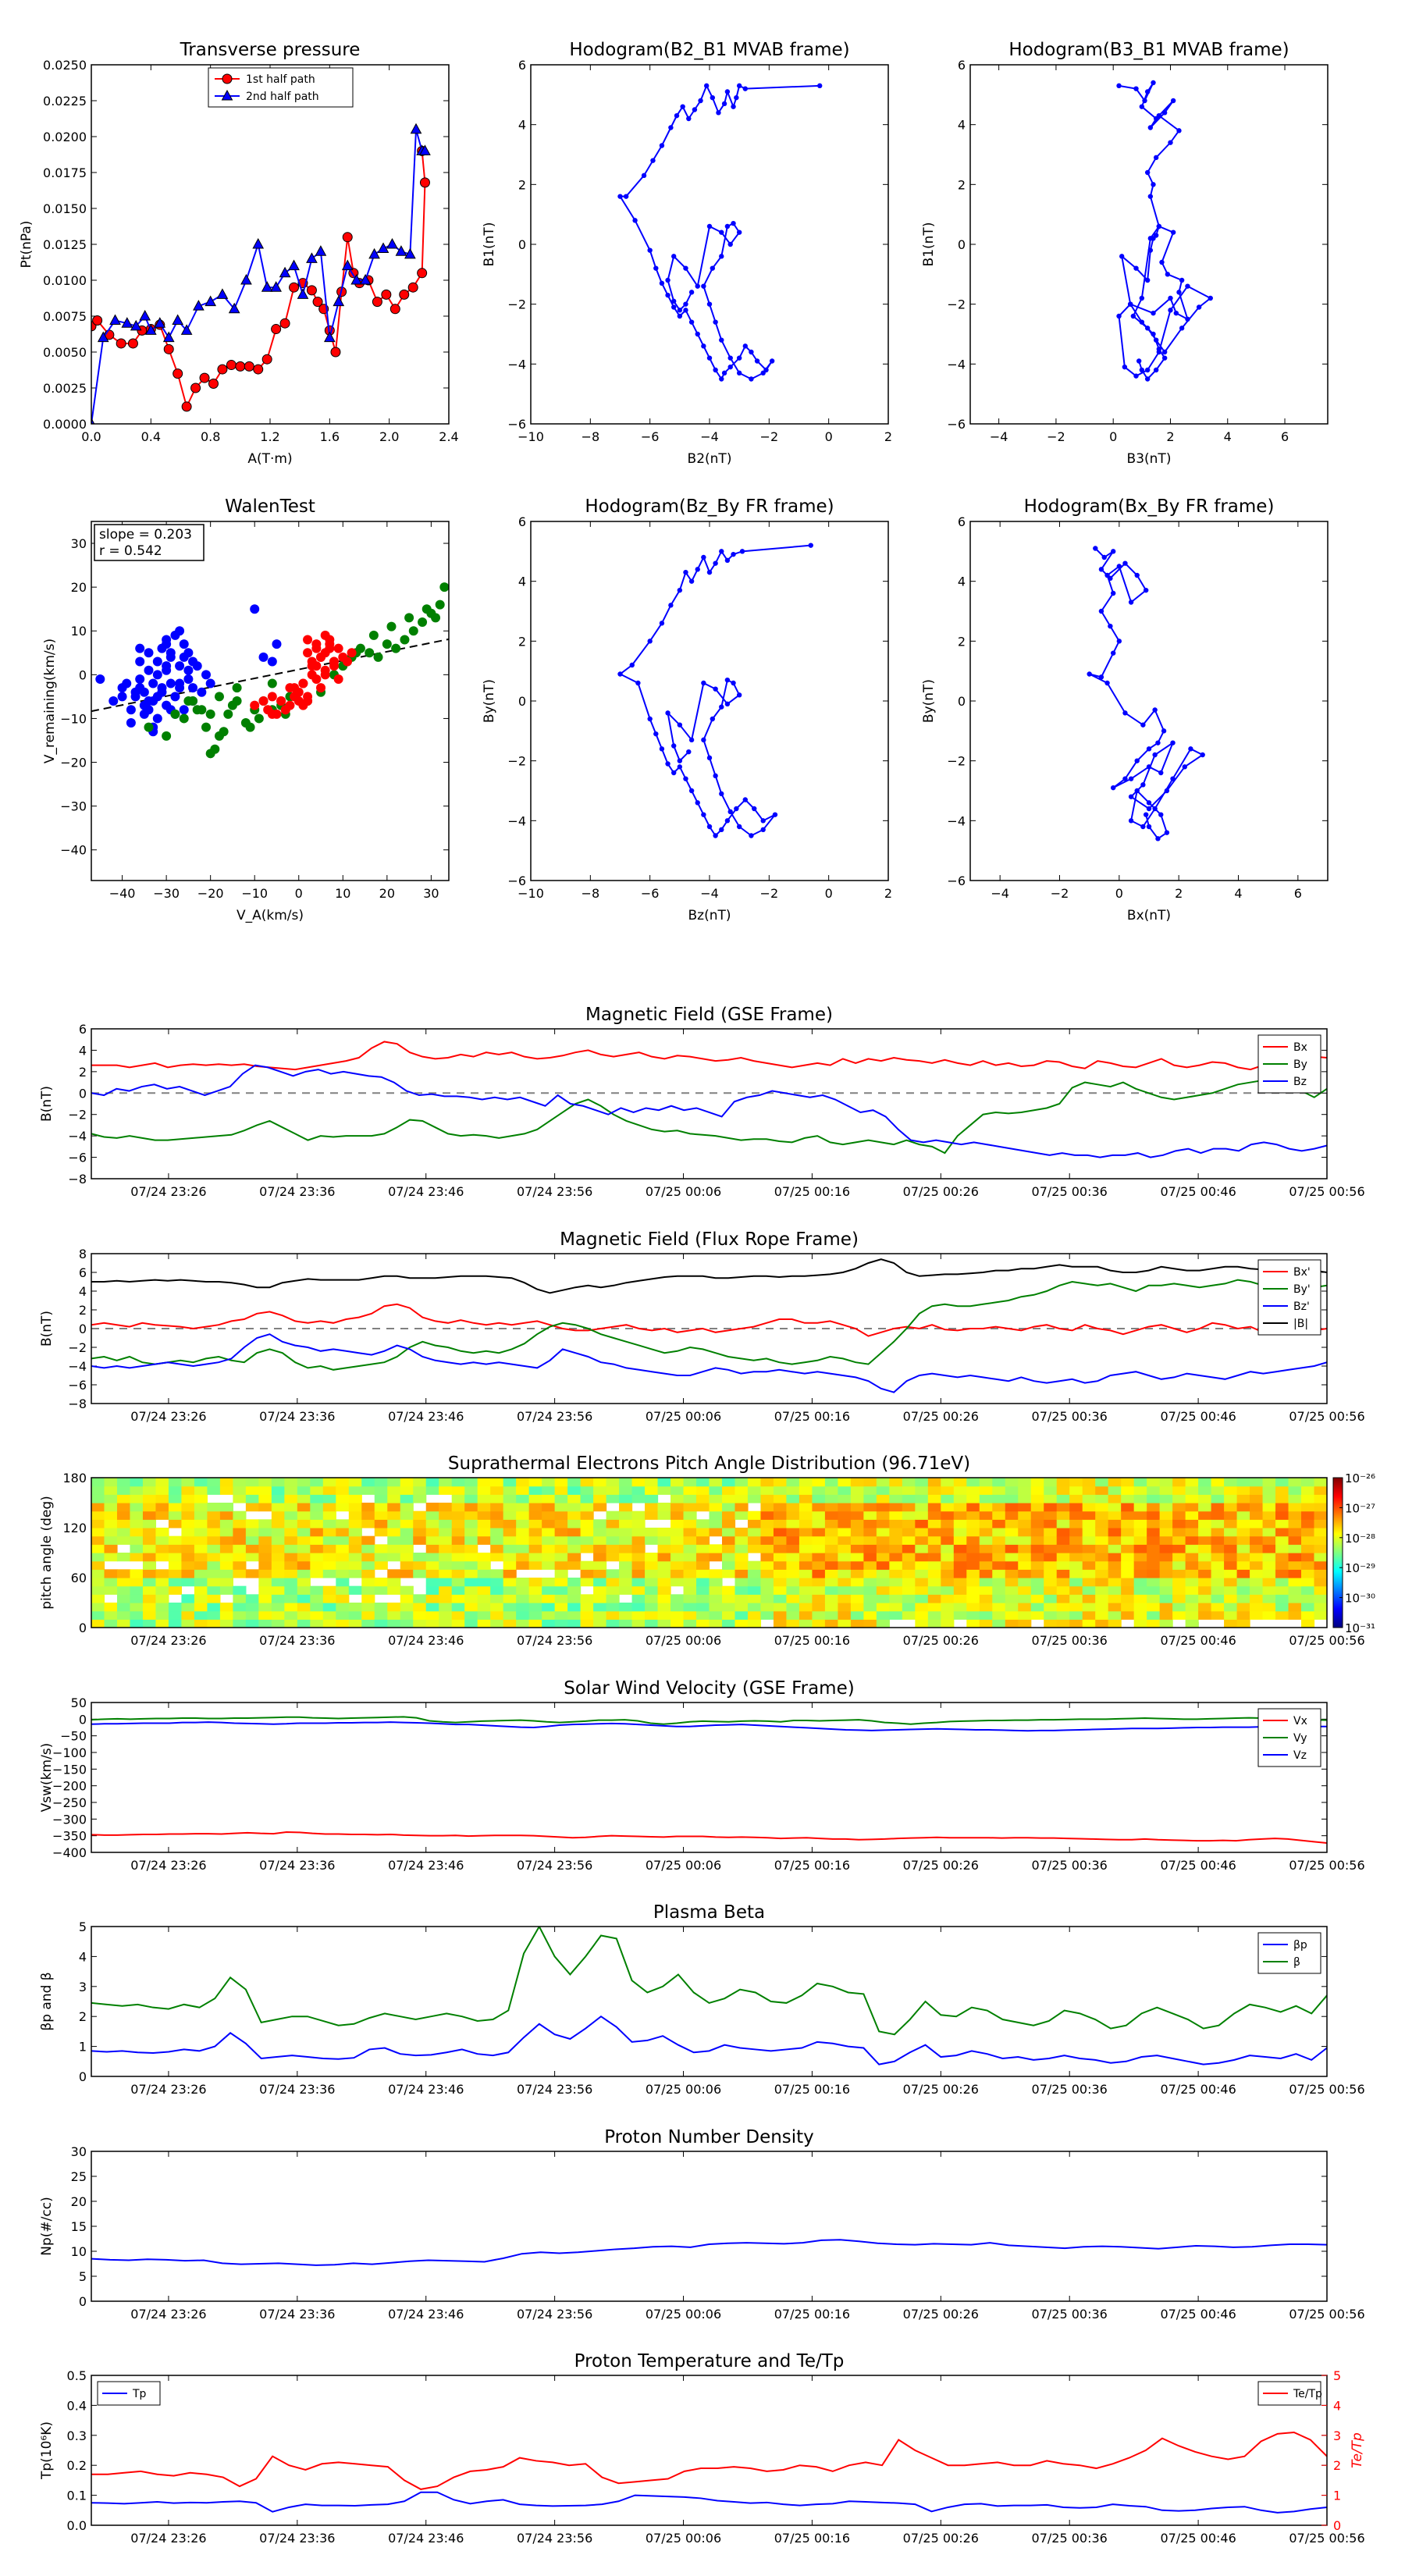  I want to click on x-tick-label: 07/24 23:26, so click(168, 2314).